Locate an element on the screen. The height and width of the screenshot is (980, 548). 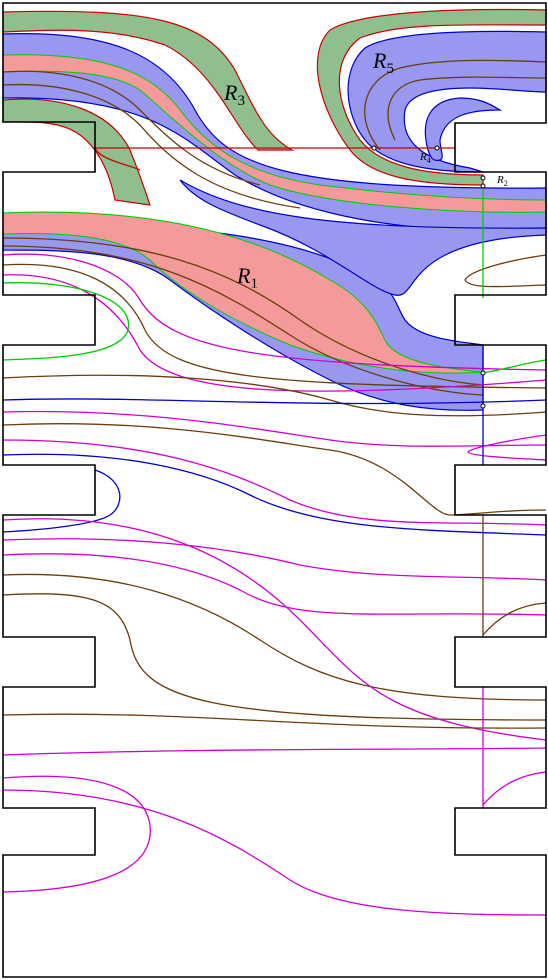
cut-line is located at coordinates (117, 159).